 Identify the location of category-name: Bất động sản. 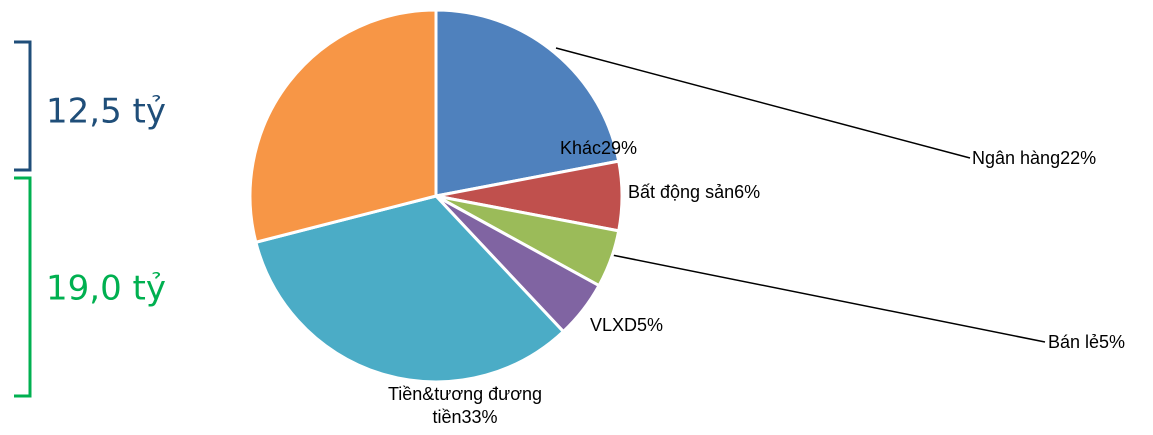
(681, 192).